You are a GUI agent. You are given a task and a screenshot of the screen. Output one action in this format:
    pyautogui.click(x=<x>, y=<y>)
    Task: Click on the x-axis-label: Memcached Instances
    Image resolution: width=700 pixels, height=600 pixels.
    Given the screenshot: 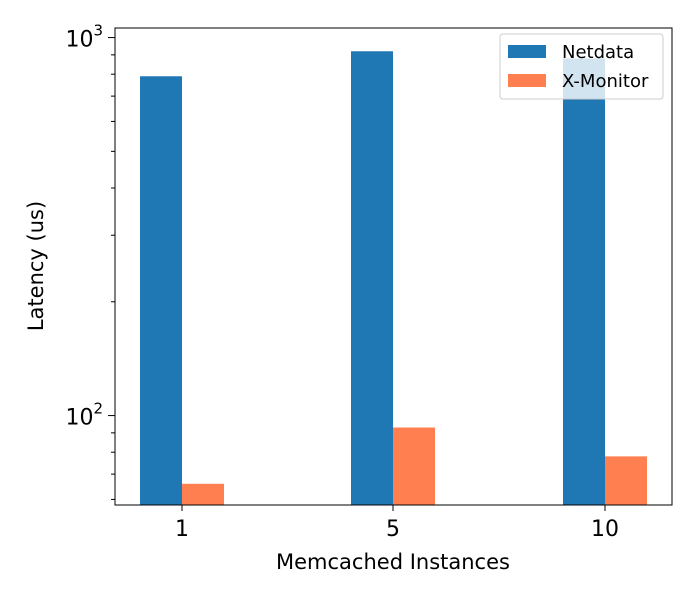 What is the action you would take?
    pyautogui.click(x=393, y=562)
    